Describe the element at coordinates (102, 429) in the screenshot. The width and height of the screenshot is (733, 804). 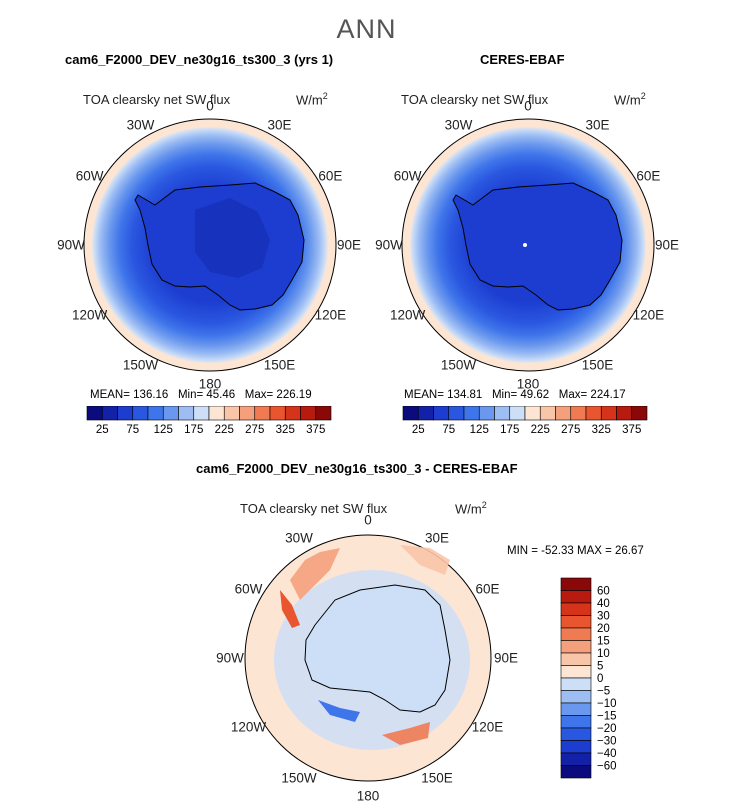
I see `panel1-colorbar-tick-label: 25` at that location.